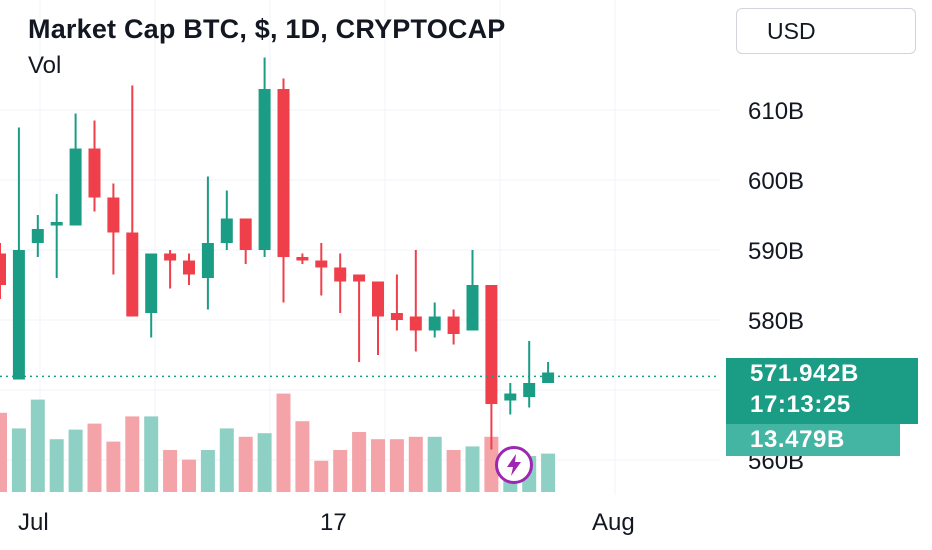 The width and height of the screenshot is (932, 550). I want to click on last-price-tag: 571.942B 17:13:25, so click(822, 391).